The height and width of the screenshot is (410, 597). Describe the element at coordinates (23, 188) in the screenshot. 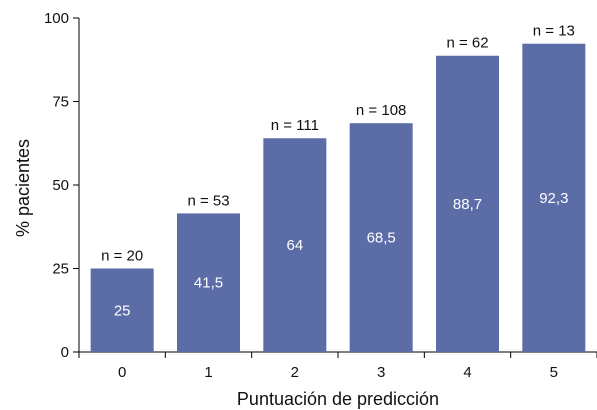

I see `y-axis-title: % pacientes` at that location.